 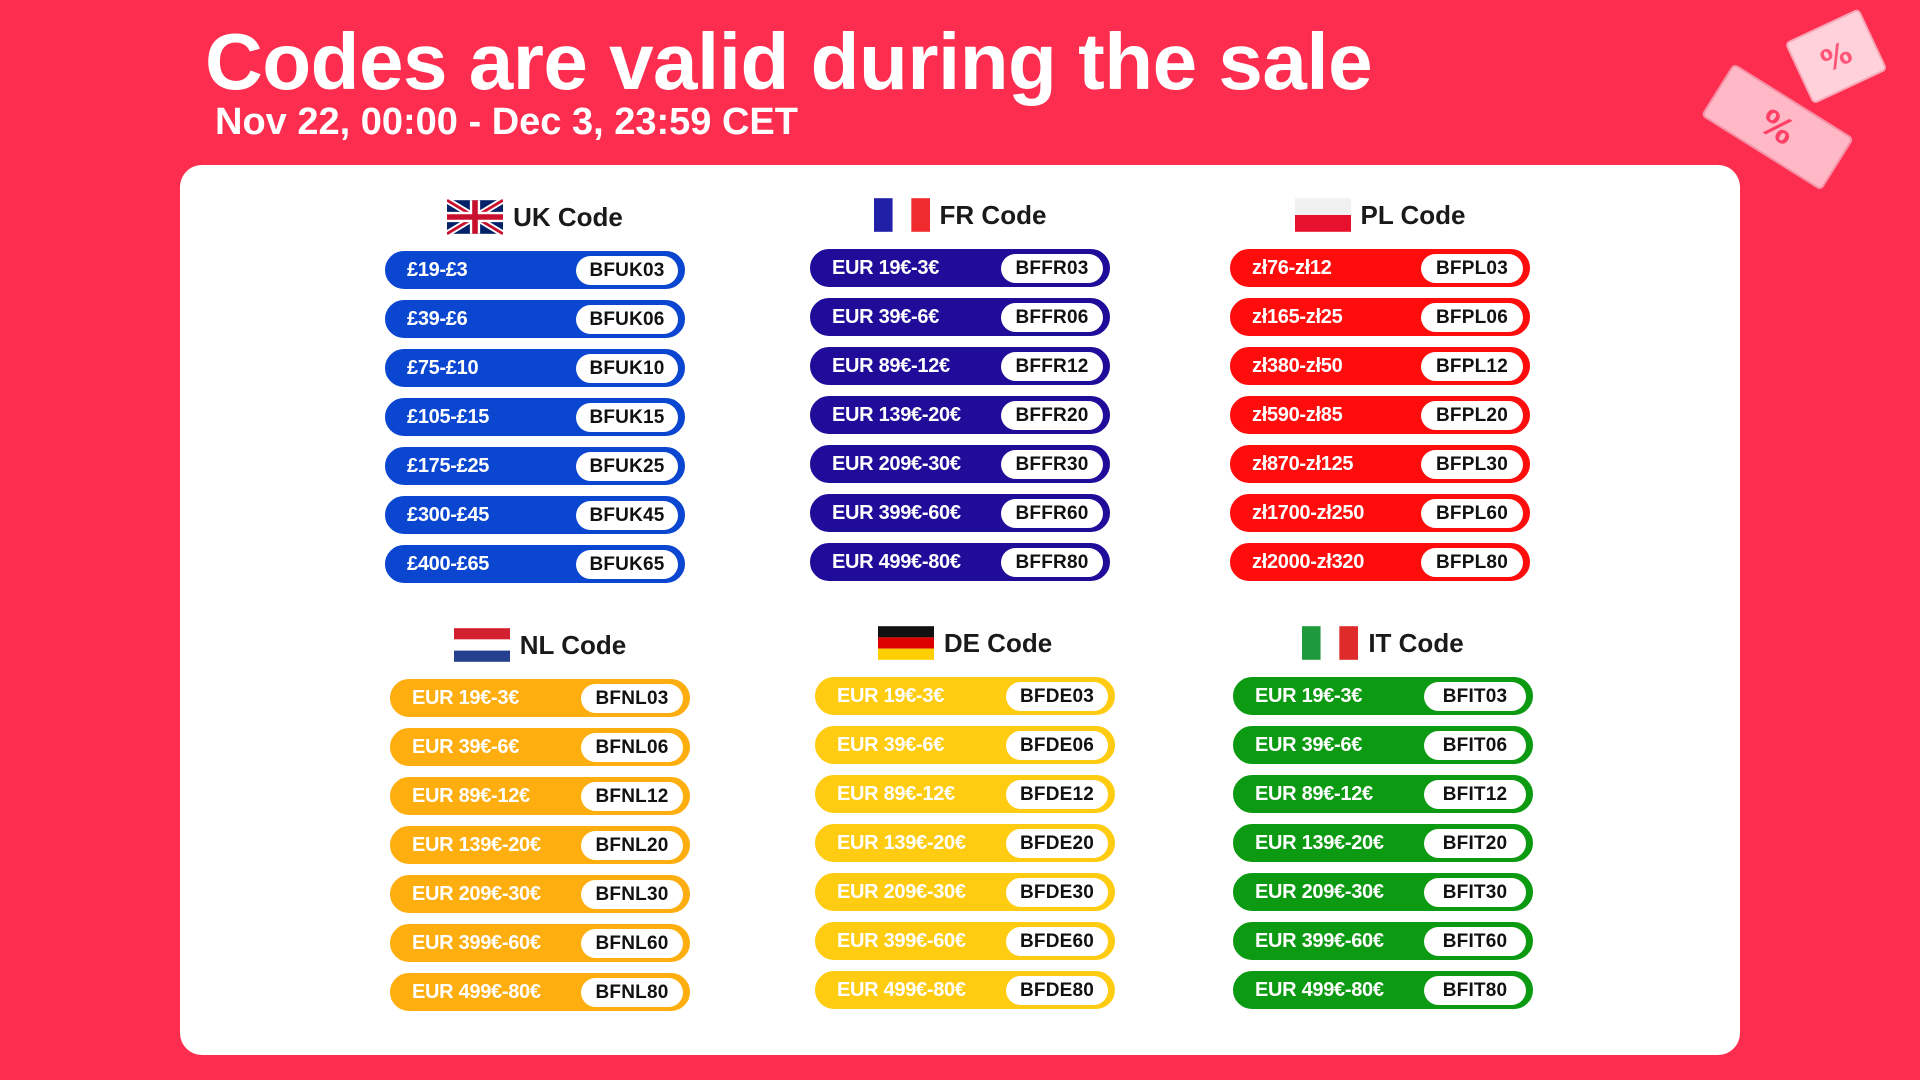 I want to click on coupon-row: EUR 399€-60€ BFNL60, so click(x=540, y=943).